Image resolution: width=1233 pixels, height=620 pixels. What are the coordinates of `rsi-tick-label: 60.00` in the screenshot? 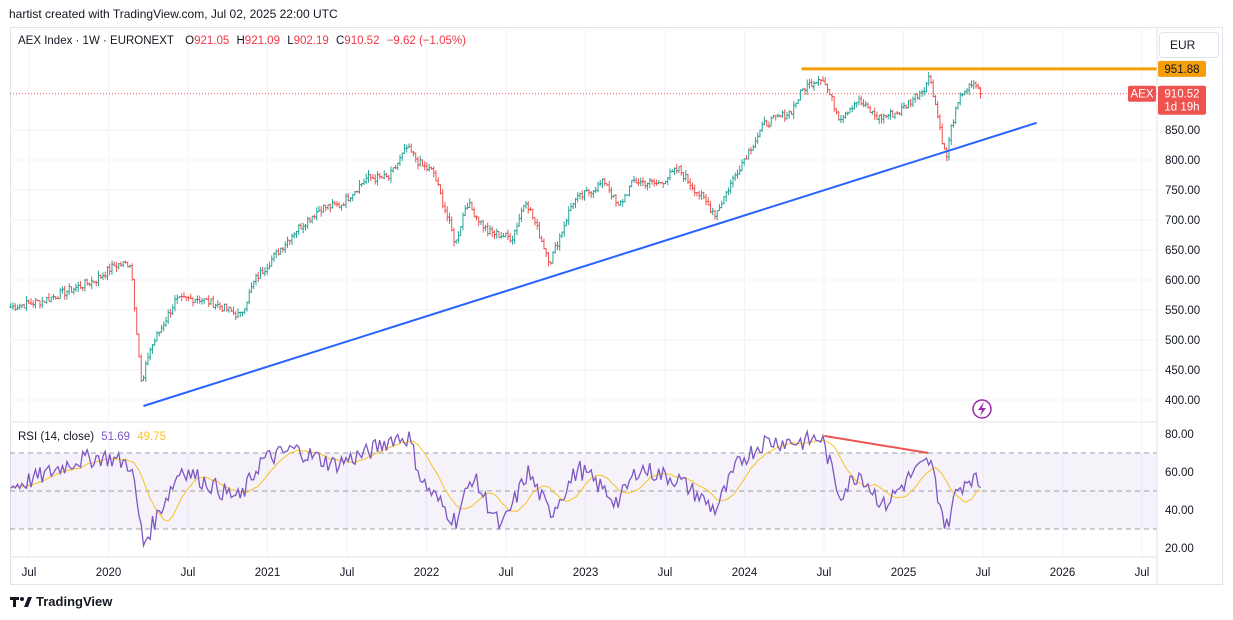 It's located at (1179, 473).